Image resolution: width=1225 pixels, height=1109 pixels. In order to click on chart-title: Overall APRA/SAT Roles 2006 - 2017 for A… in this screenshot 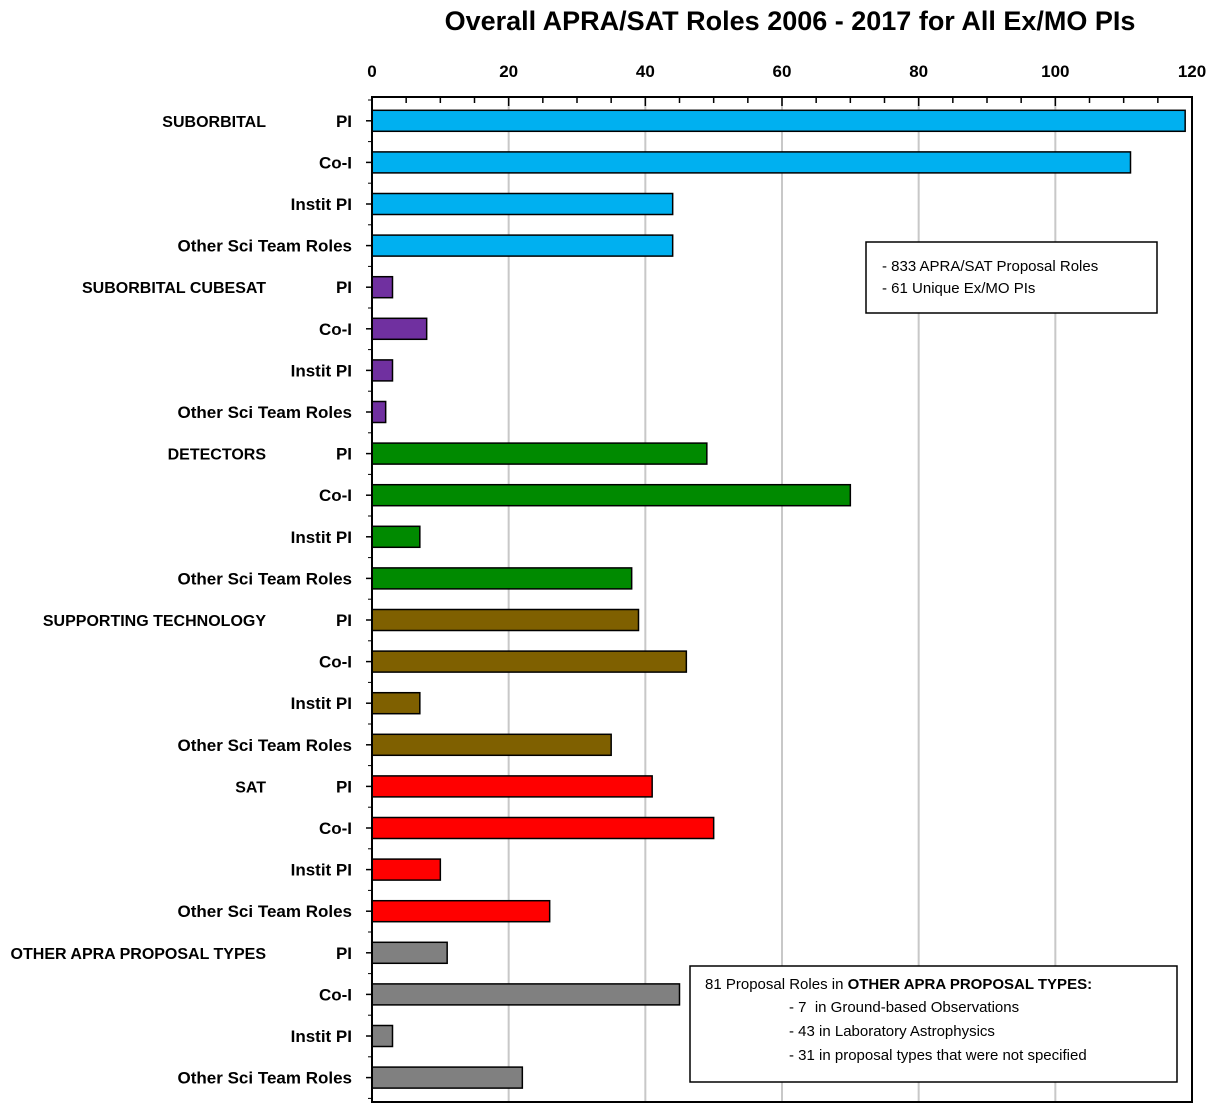, I will do `click(790, 21)`.